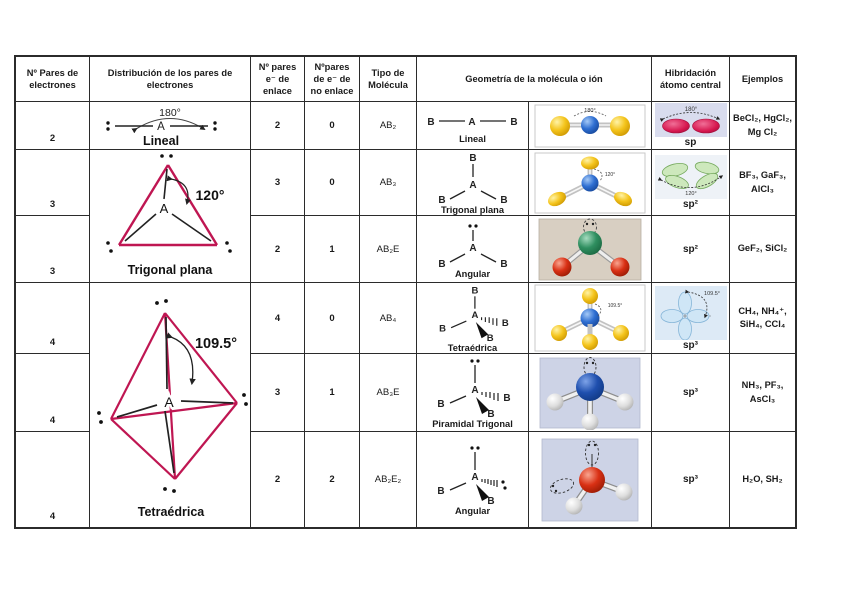  What do you see at coordinates (691, 79) in the screenshot?
I see `header-hibridacion: Hibridación átomo central` at bounding box center [691, 79].